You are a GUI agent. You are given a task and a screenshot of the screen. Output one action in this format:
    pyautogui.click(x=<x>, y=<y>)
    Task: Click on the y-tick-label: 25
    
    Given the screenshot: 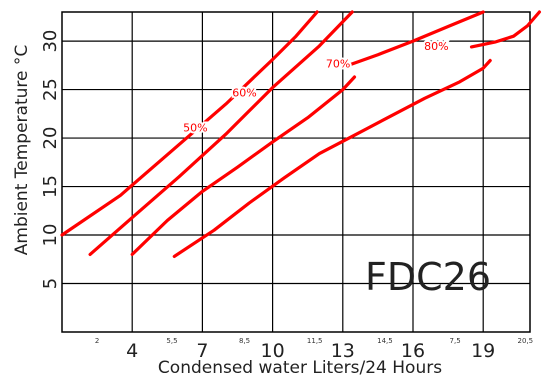 What is the action you would take?
    pyautogui.click(x=50, y=89)
    